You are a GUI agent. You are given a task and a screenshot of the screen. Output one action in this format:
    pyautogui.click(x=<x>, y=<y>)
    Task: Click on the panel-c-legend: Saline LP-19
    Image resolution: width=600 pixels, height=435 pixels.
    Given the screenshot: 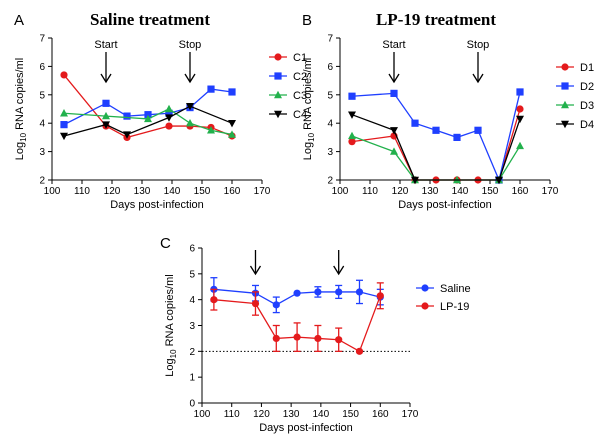 What is the action you would take?
    pyautogui.click(x=443, y=298)
    